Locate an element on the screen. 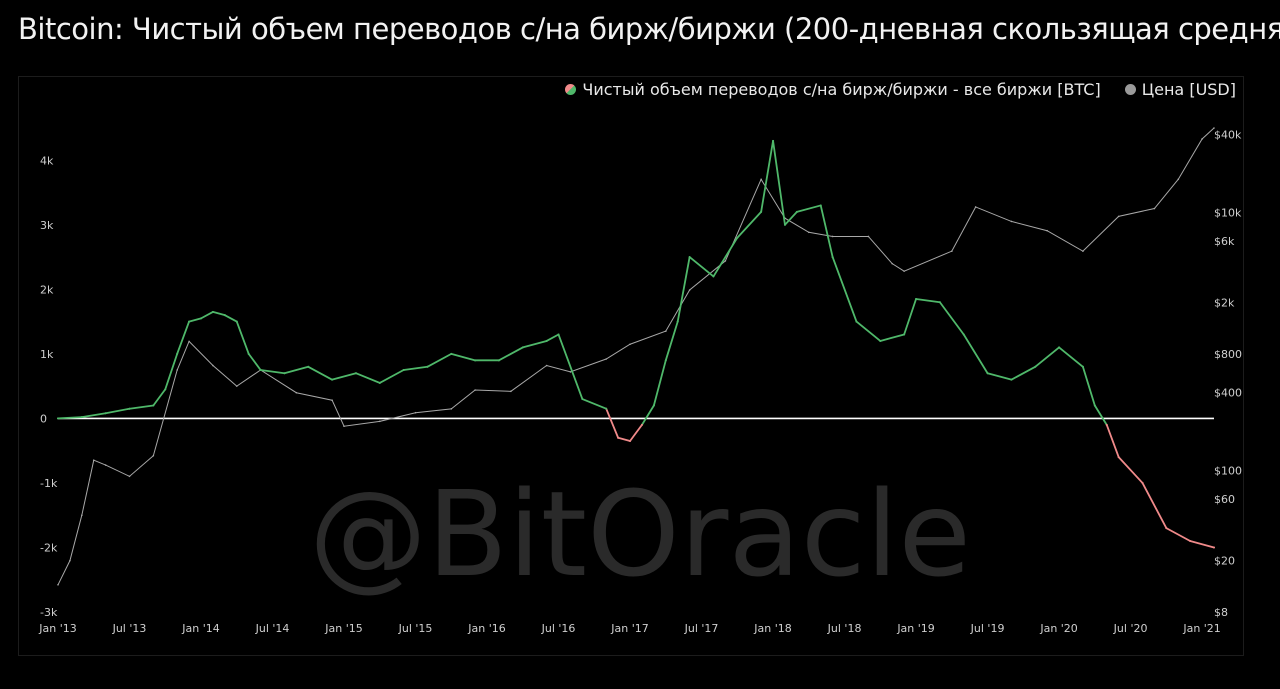 Image resolution: width=1280 pixels, height=689 pixels. x-tick-label: Jul '19 is located at coordinates (987, 628).